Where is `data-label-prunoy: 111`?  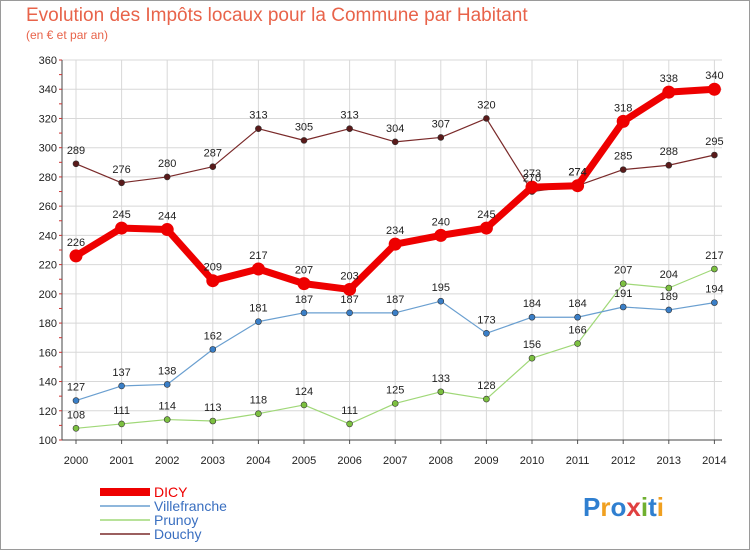 data-label-prunoy: 111 is located at coordinates (349, 411).